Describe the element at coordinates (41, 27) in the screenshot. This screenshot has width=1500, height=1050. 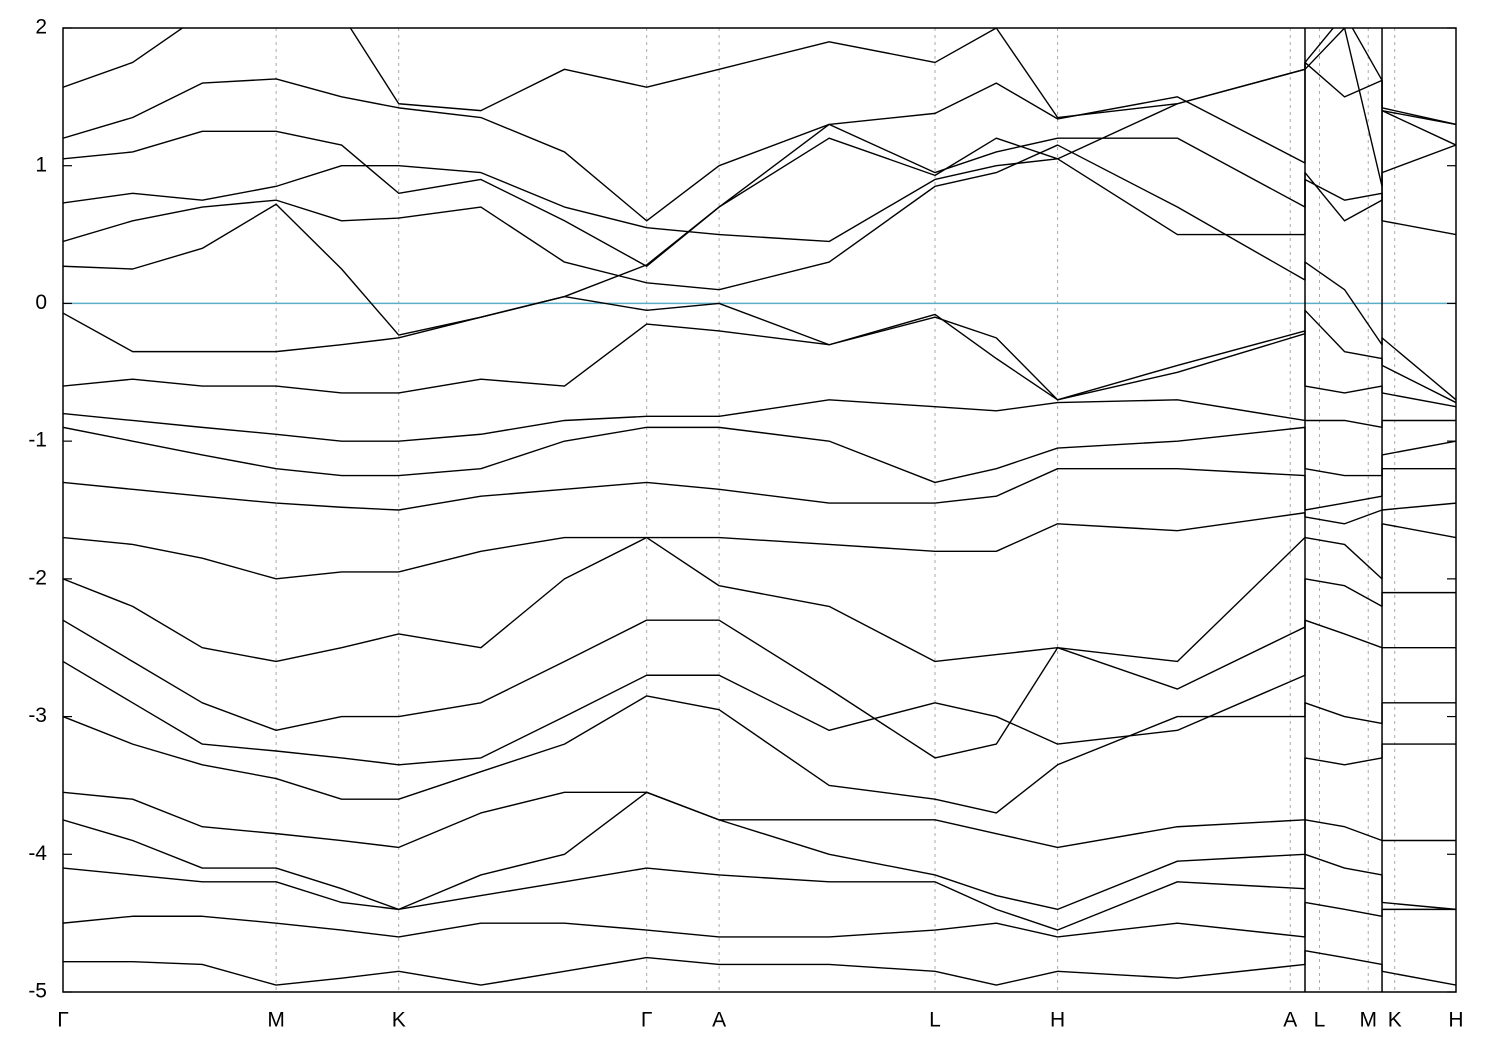
I see `y-tick-label: 2` at that location.